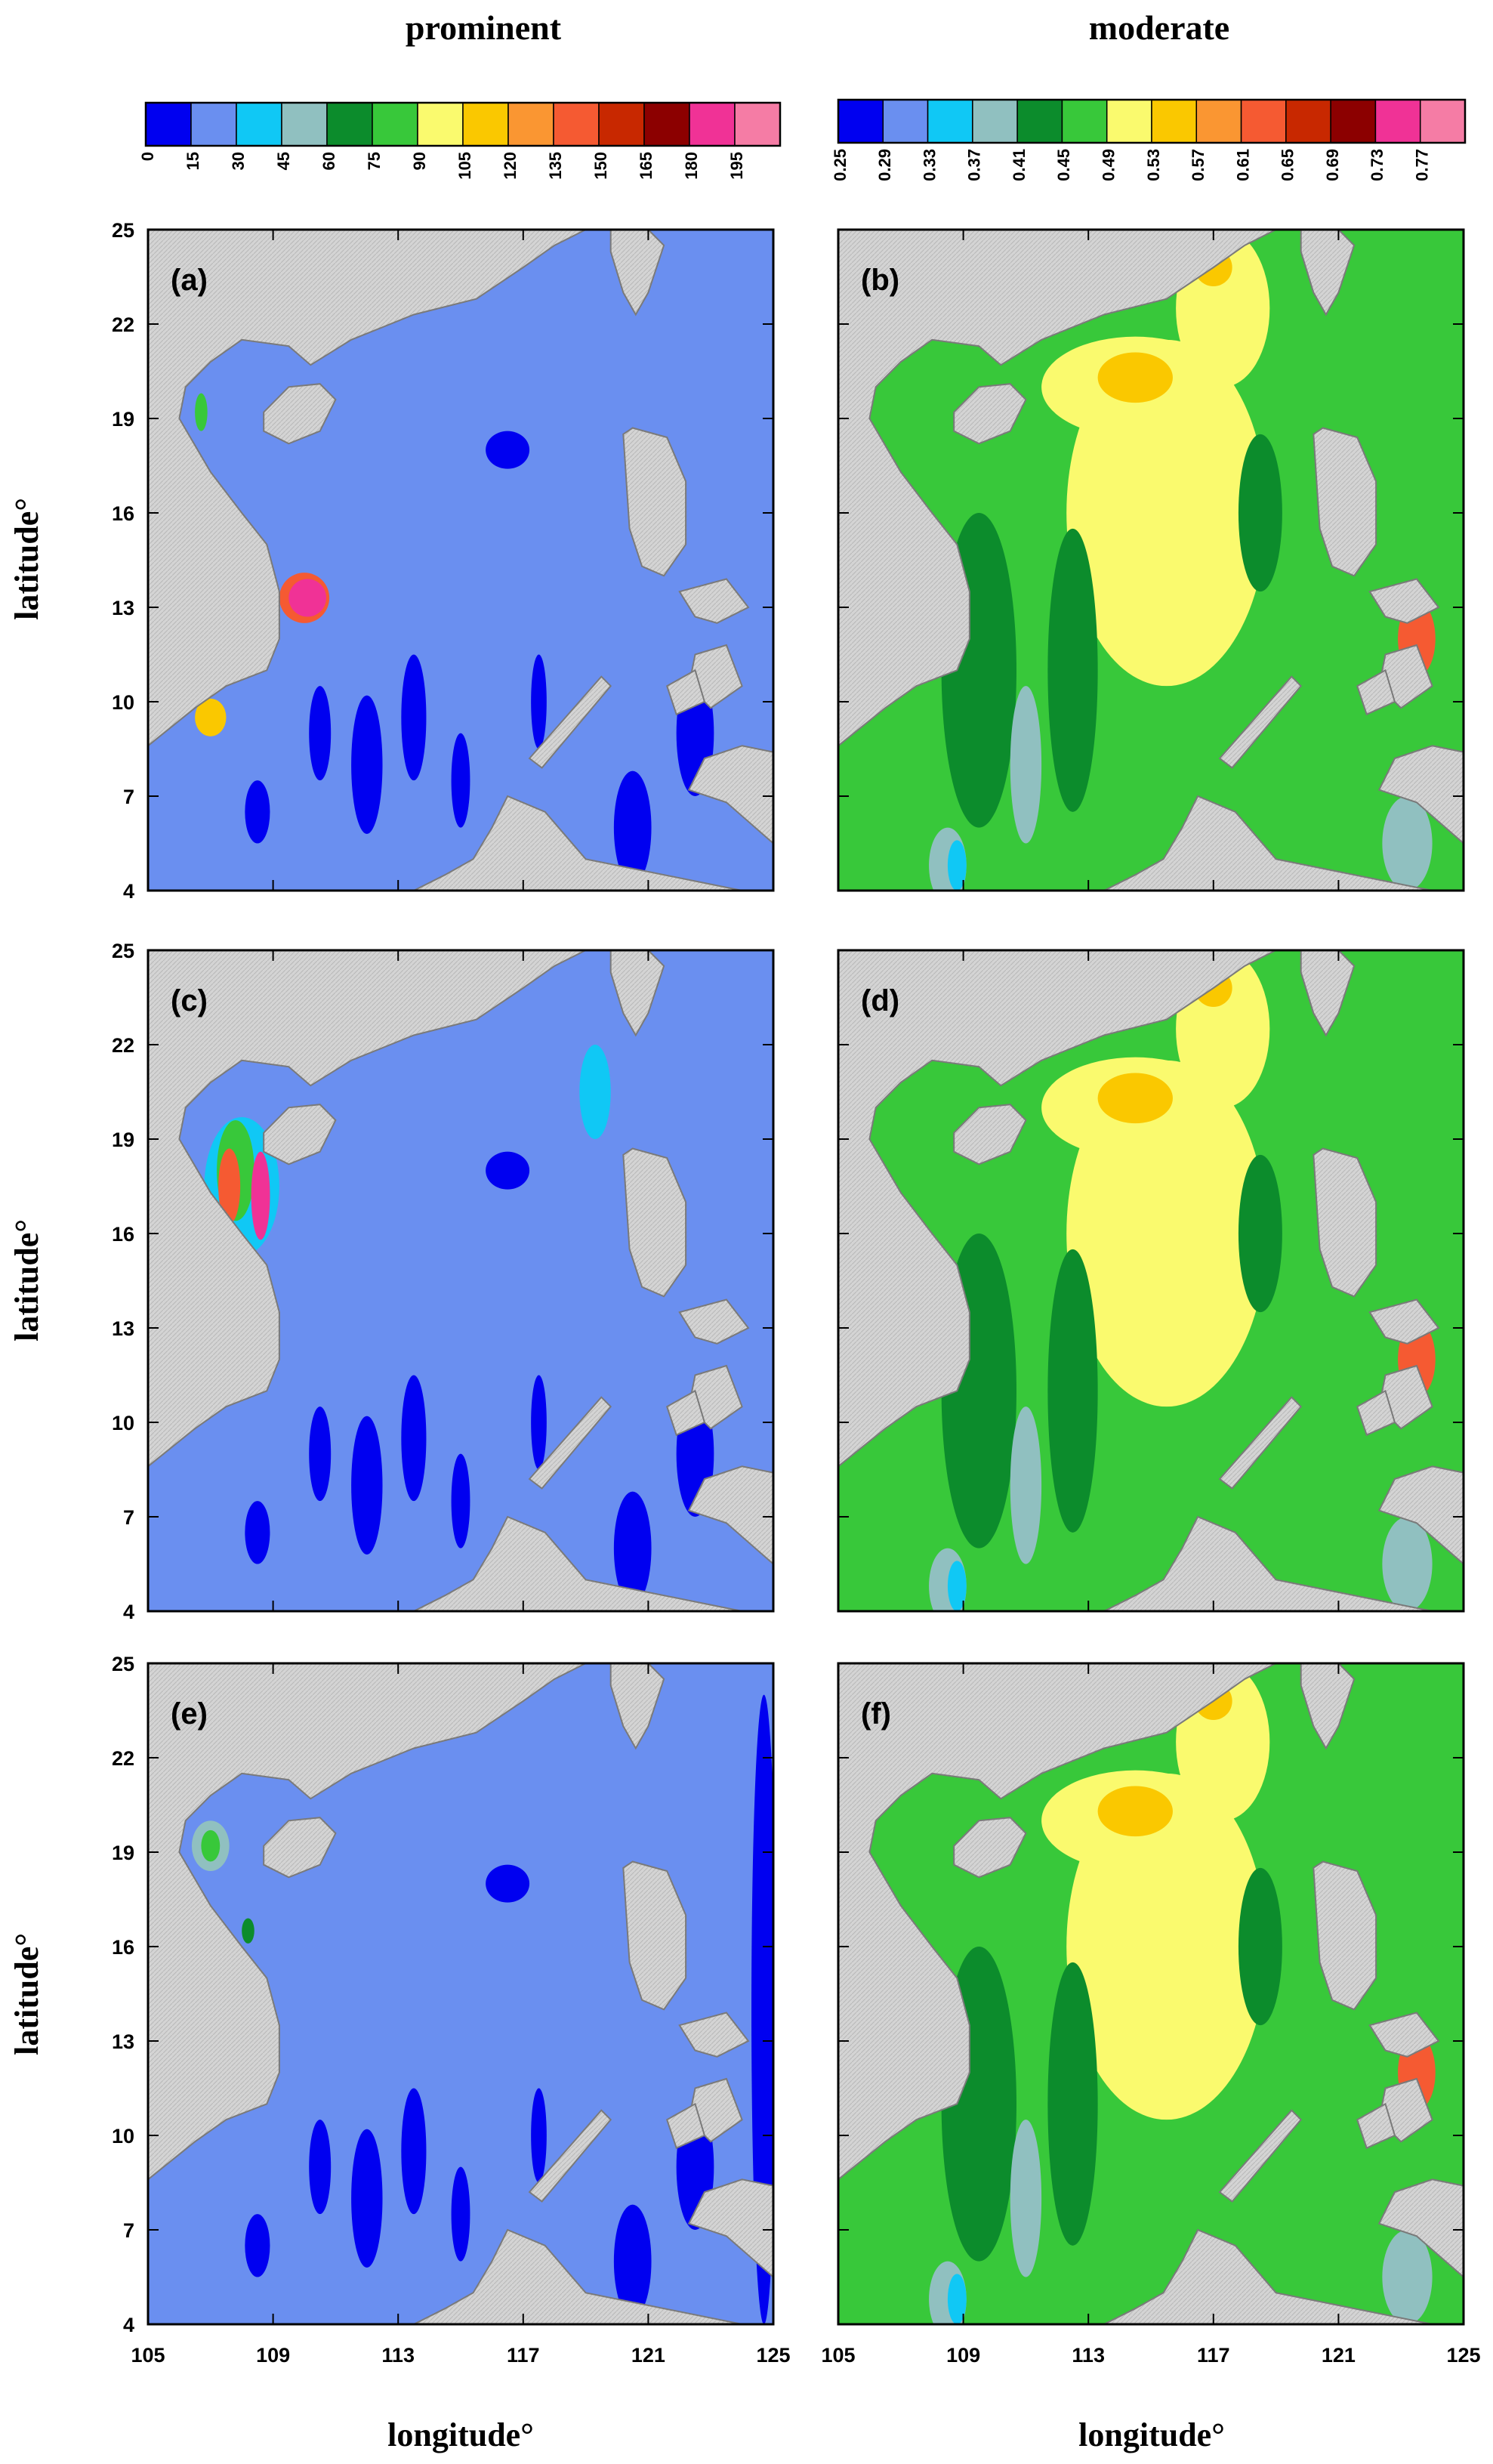  I want to click on panel-label: (a), so click(189, 280).